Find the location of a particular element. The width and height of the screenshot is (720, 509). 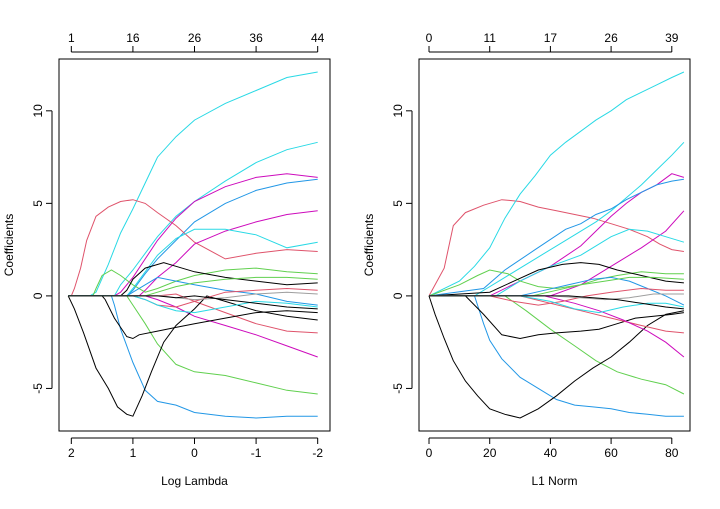

top-tick-label: 0 is located at coordinates (429, 38).